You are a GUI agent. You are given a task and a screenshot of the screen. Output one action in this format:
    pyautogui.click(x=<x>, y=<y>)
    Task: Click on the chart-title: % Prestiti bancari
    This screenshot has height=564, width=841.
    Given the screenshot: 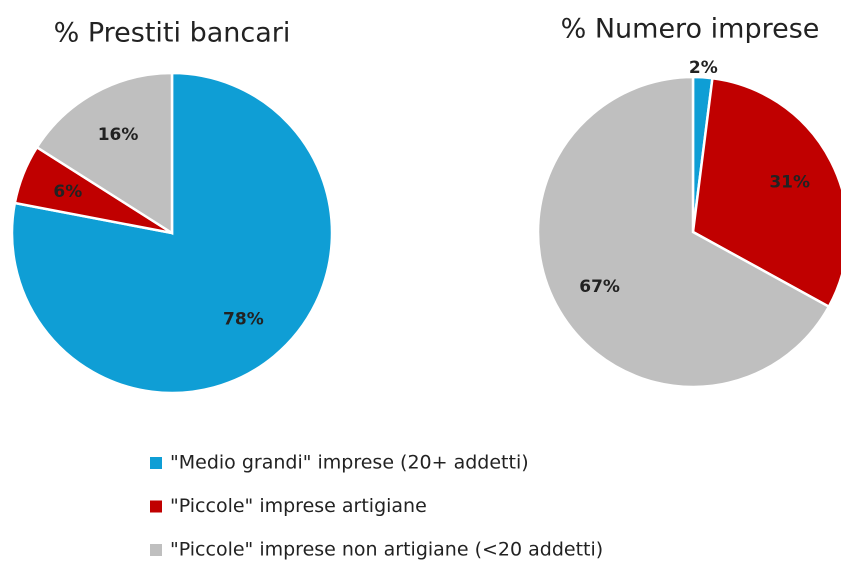 What is the action you would take?
    pyautogui.click(x=172, y=33)
    